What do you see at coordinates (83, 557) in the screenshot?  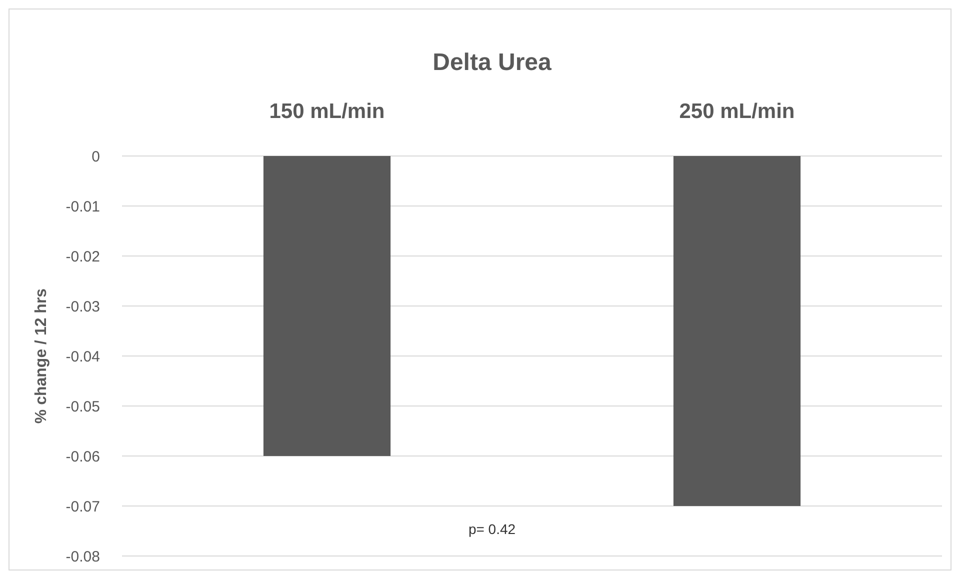 I see `y-tick-label: -0.08` at bounding box center [83, 557].